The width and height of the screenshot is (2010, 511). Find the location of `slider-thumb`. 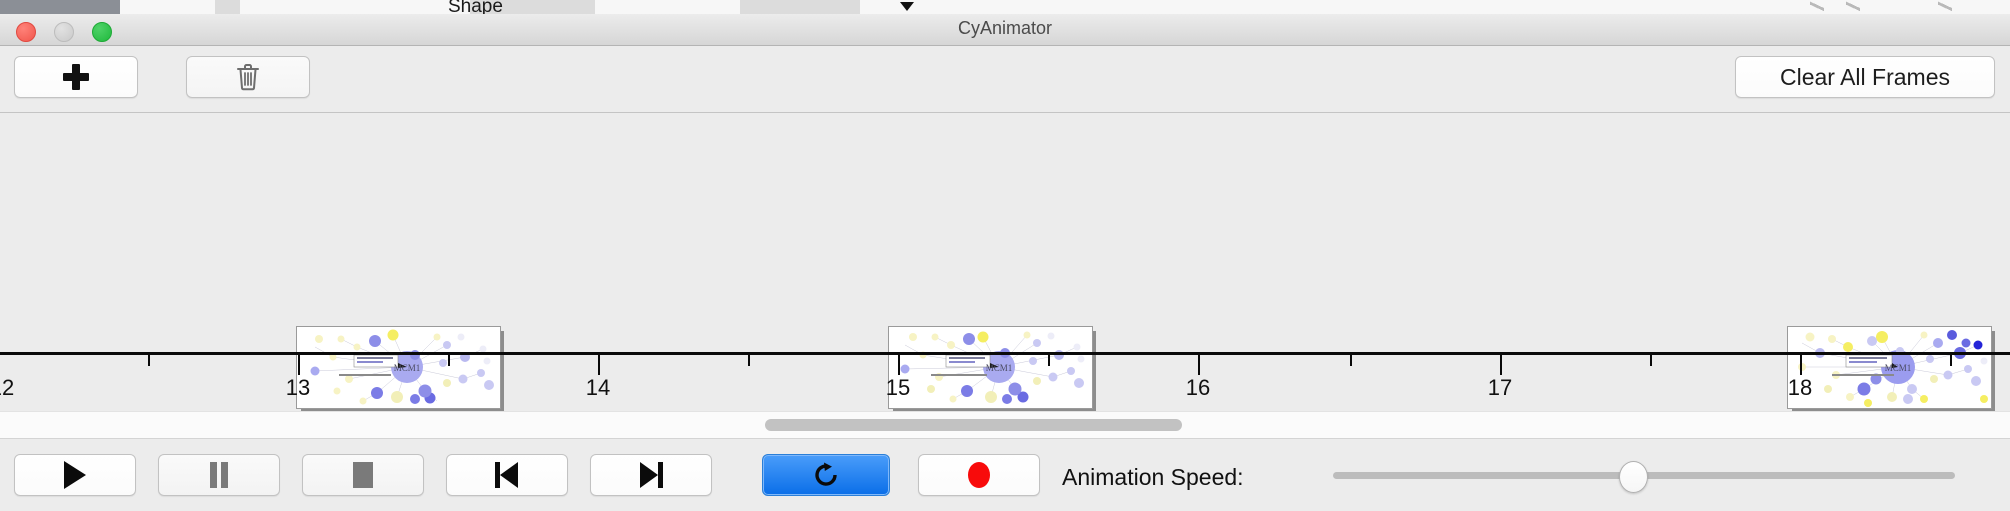

slider-thumb is located at coordinates (1633, 477).